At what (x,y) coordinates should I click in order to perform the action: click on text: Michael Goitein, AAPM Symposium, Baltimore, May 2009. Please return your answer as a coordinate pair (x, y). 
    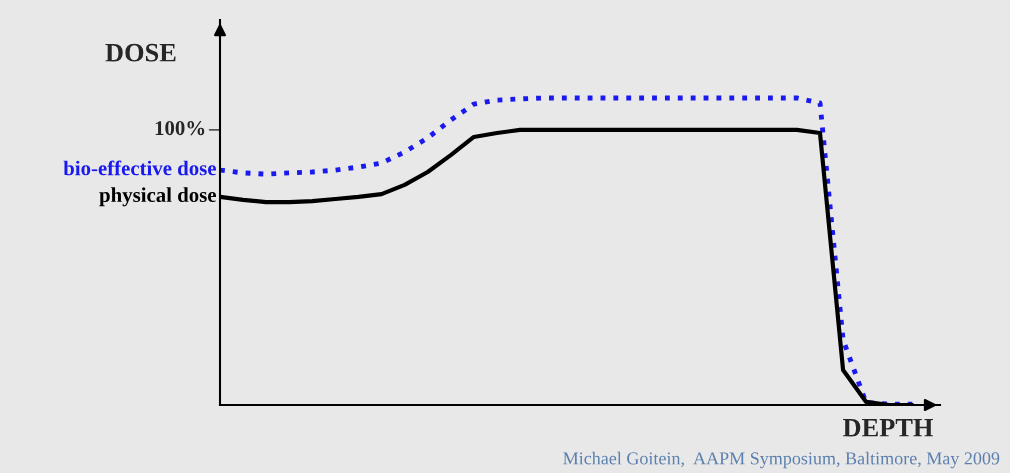
    Looking at the image, I should click on (781, 460).